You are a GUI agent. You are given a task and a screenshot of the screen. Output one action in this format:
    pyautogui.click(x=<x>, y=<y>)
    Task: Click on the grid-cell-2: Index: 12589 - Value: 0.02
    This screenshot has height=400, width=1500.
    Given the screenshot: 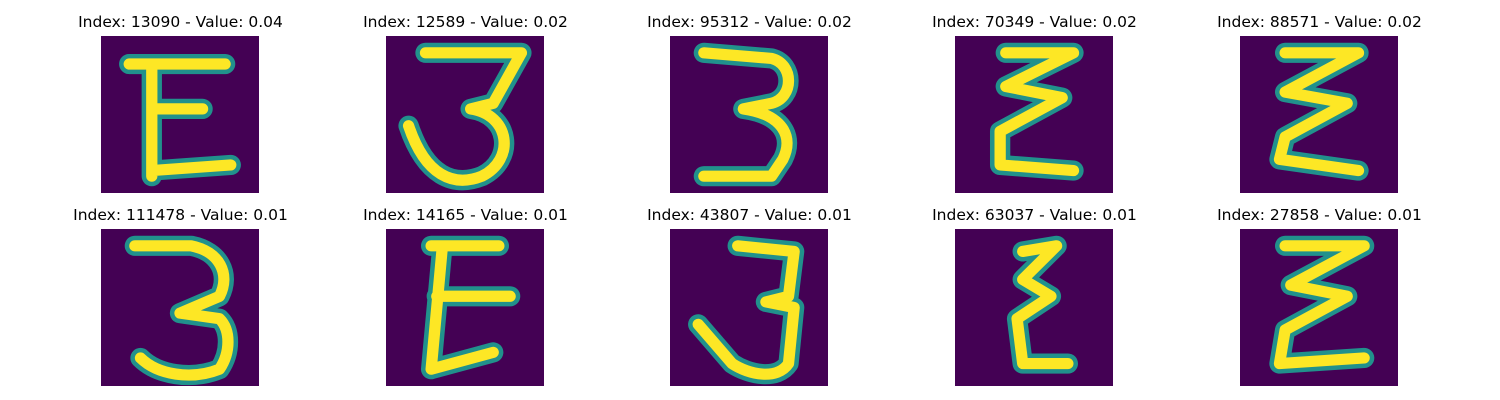 What is the action you would take?
    pyautogui.click(x=465, y=102)
    